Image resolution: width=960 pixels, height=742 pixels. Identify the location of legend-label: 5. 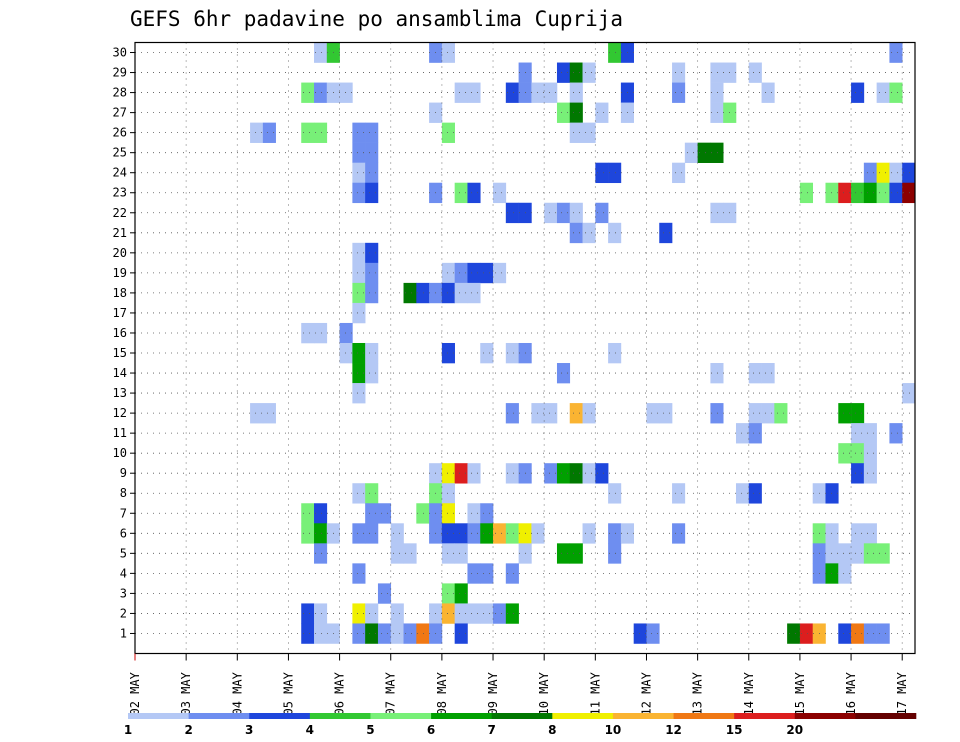
(370, 730).